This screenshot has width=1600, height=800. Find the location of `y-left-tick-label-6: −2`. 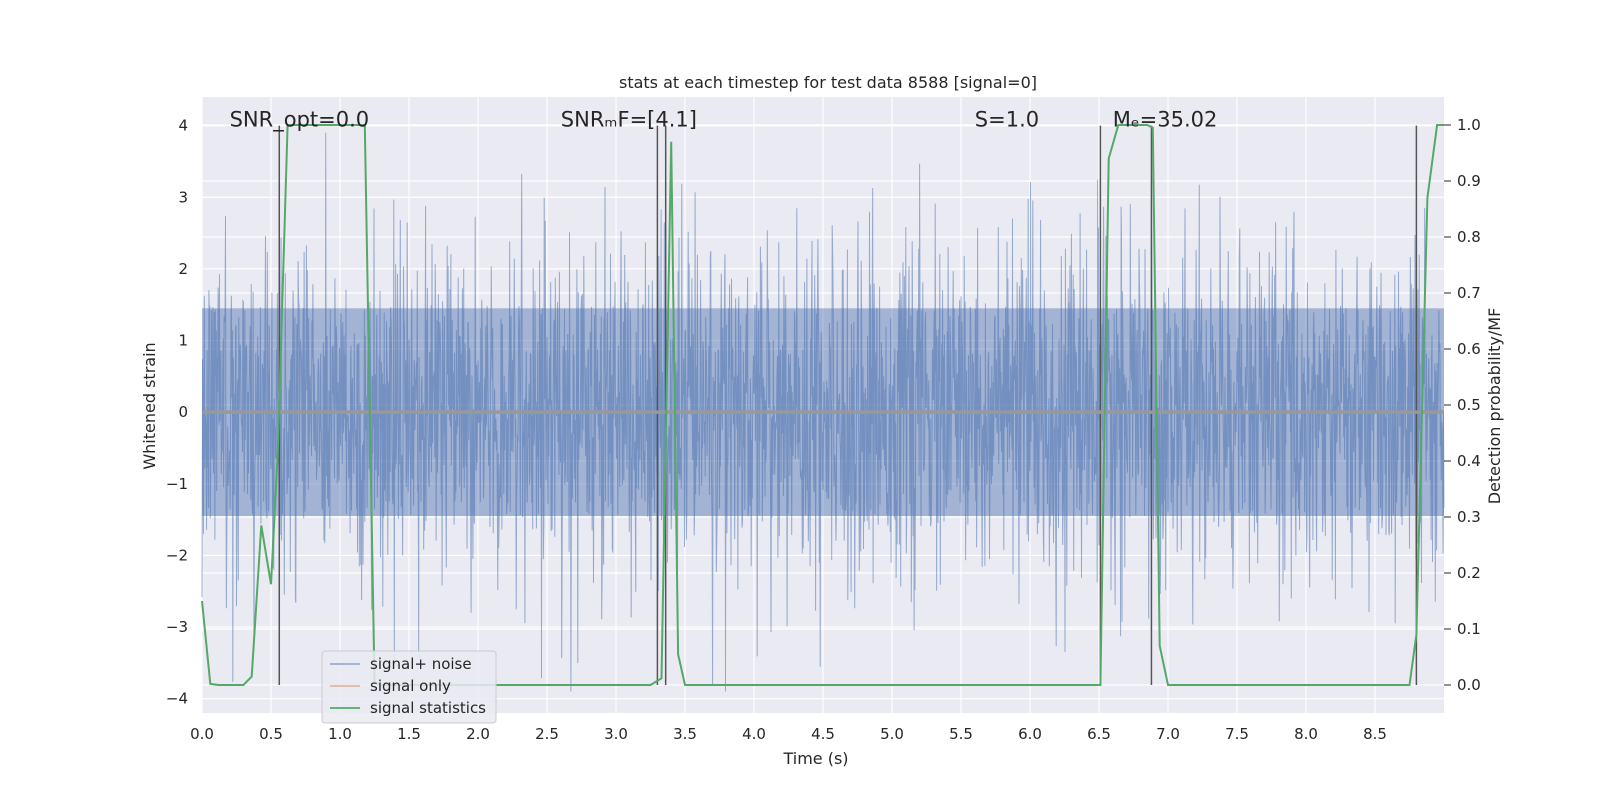

y-left-tick-label-6: −2 is located at coordinates (177, 555).